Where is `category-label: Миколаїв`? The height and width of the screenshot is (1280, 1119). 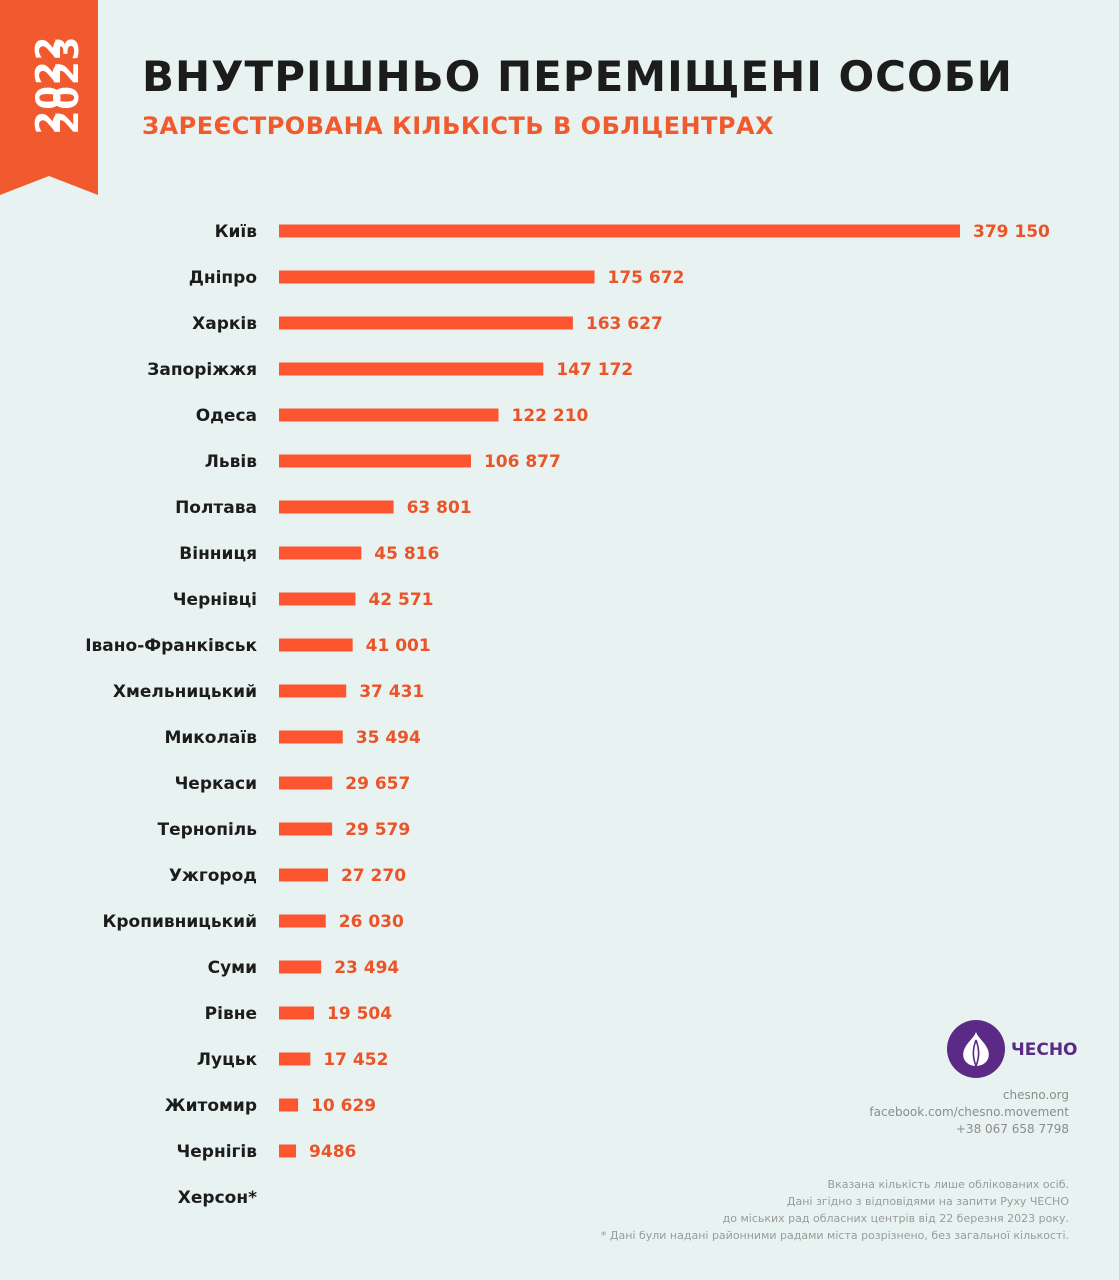
category-label: Миколаїв is located at coordinates (210, 738).